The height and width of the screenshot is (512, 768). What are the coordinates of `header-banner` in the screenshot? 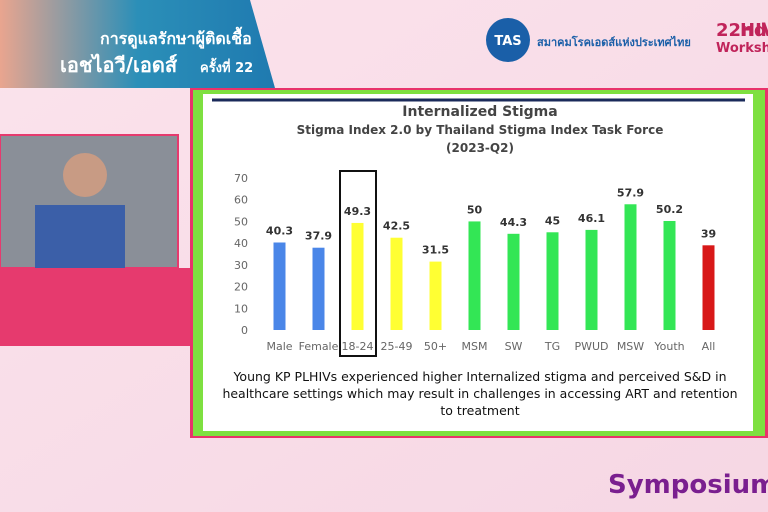 It's located at (137, 44).